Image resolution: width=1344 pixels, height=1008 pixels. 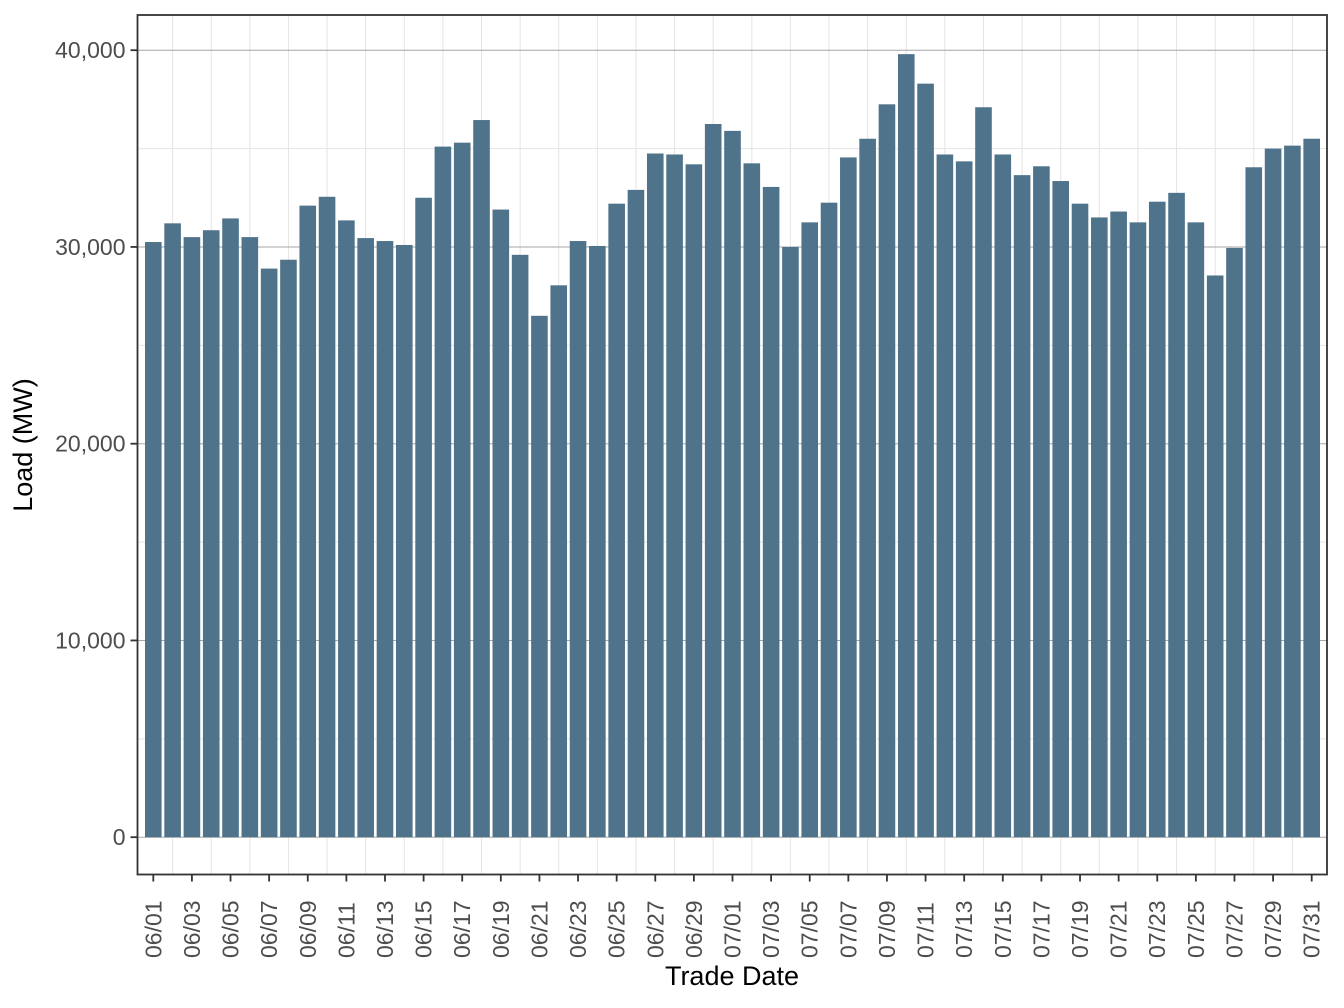 I want to click on x-tick-label: 06/09, so click(x=308, y=929).